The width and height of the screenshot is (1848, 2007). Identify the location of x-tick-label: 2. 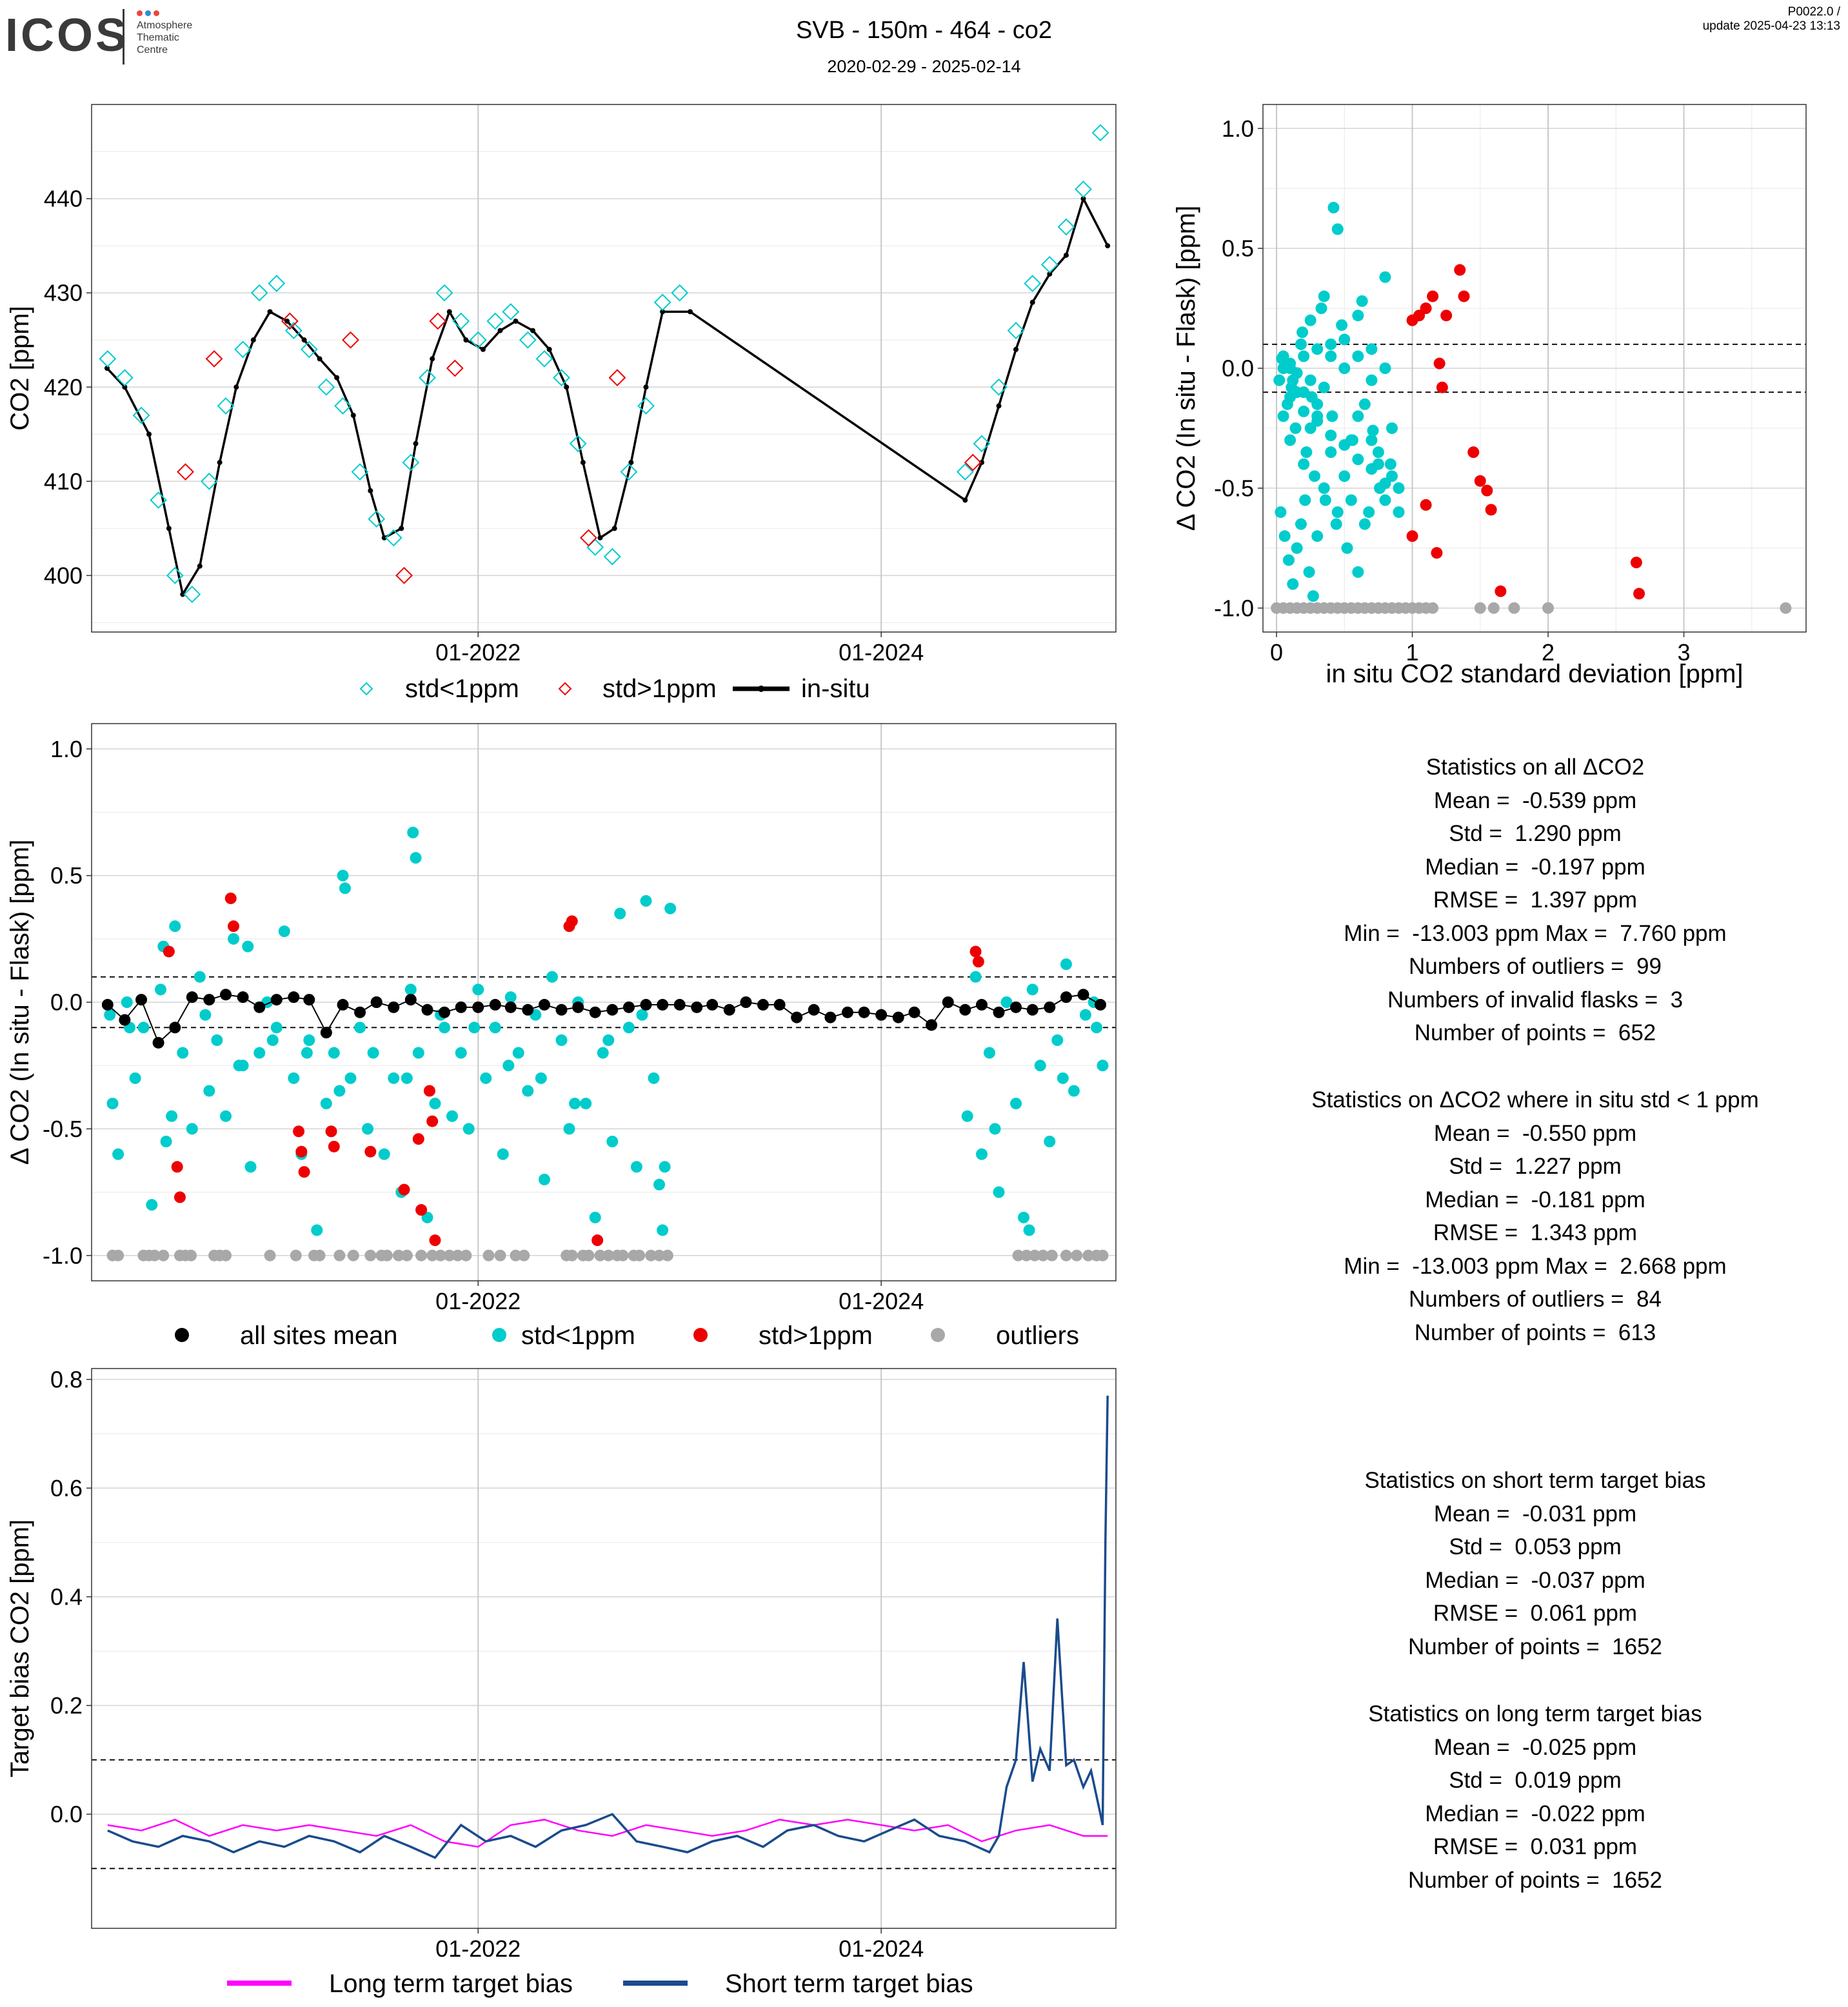
(1548, 652).